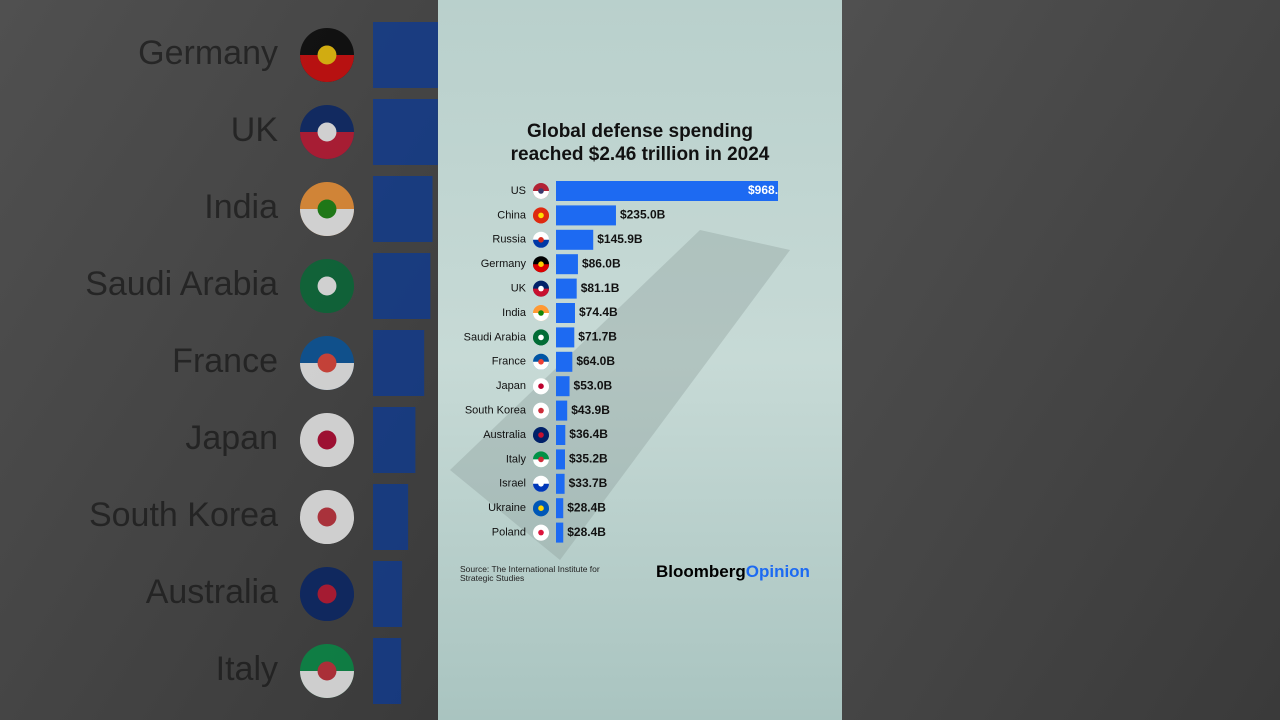 The height and width of the screenshot is (720, 1280). What do you see at coordinates (505, 435) in the screenshot?
I see `category-label: Australia` at bounding box center [505, 435].